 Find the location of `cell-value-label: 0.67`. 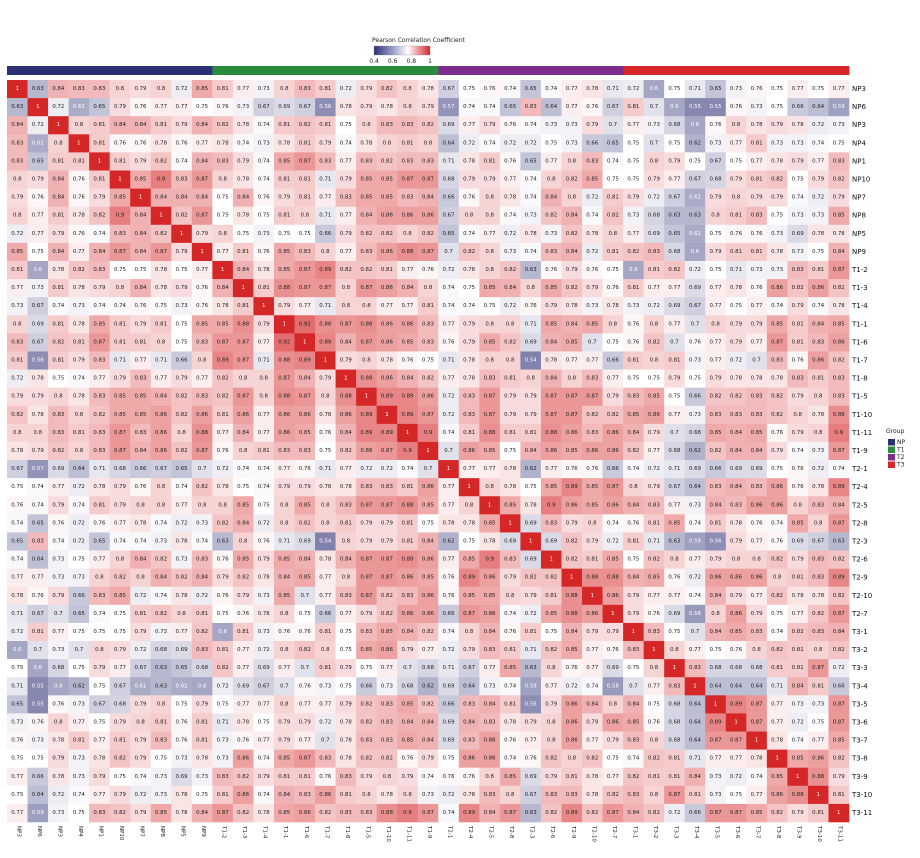

cell-value-label: 0.67 is located at coordinates (449, 216).